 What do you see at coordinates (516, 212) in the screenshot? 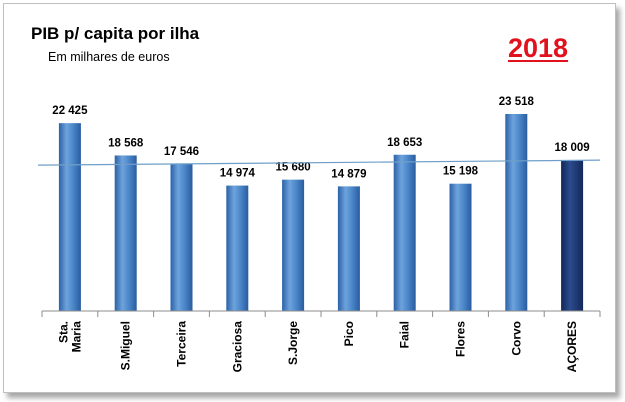
I see `bar-corvo` at bounding box center [516, 212].